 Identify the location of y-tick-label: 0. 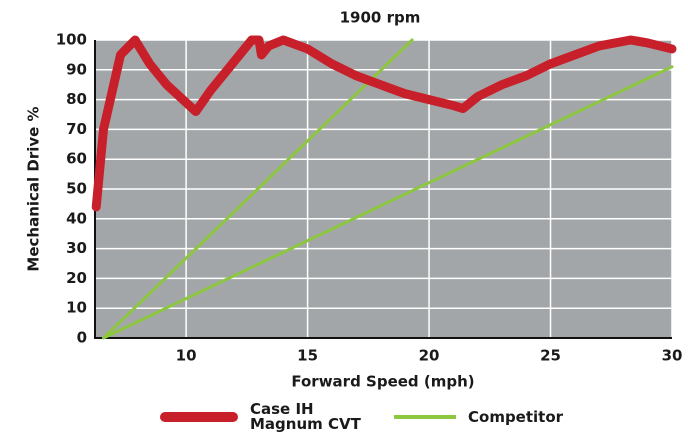
(82, 338).